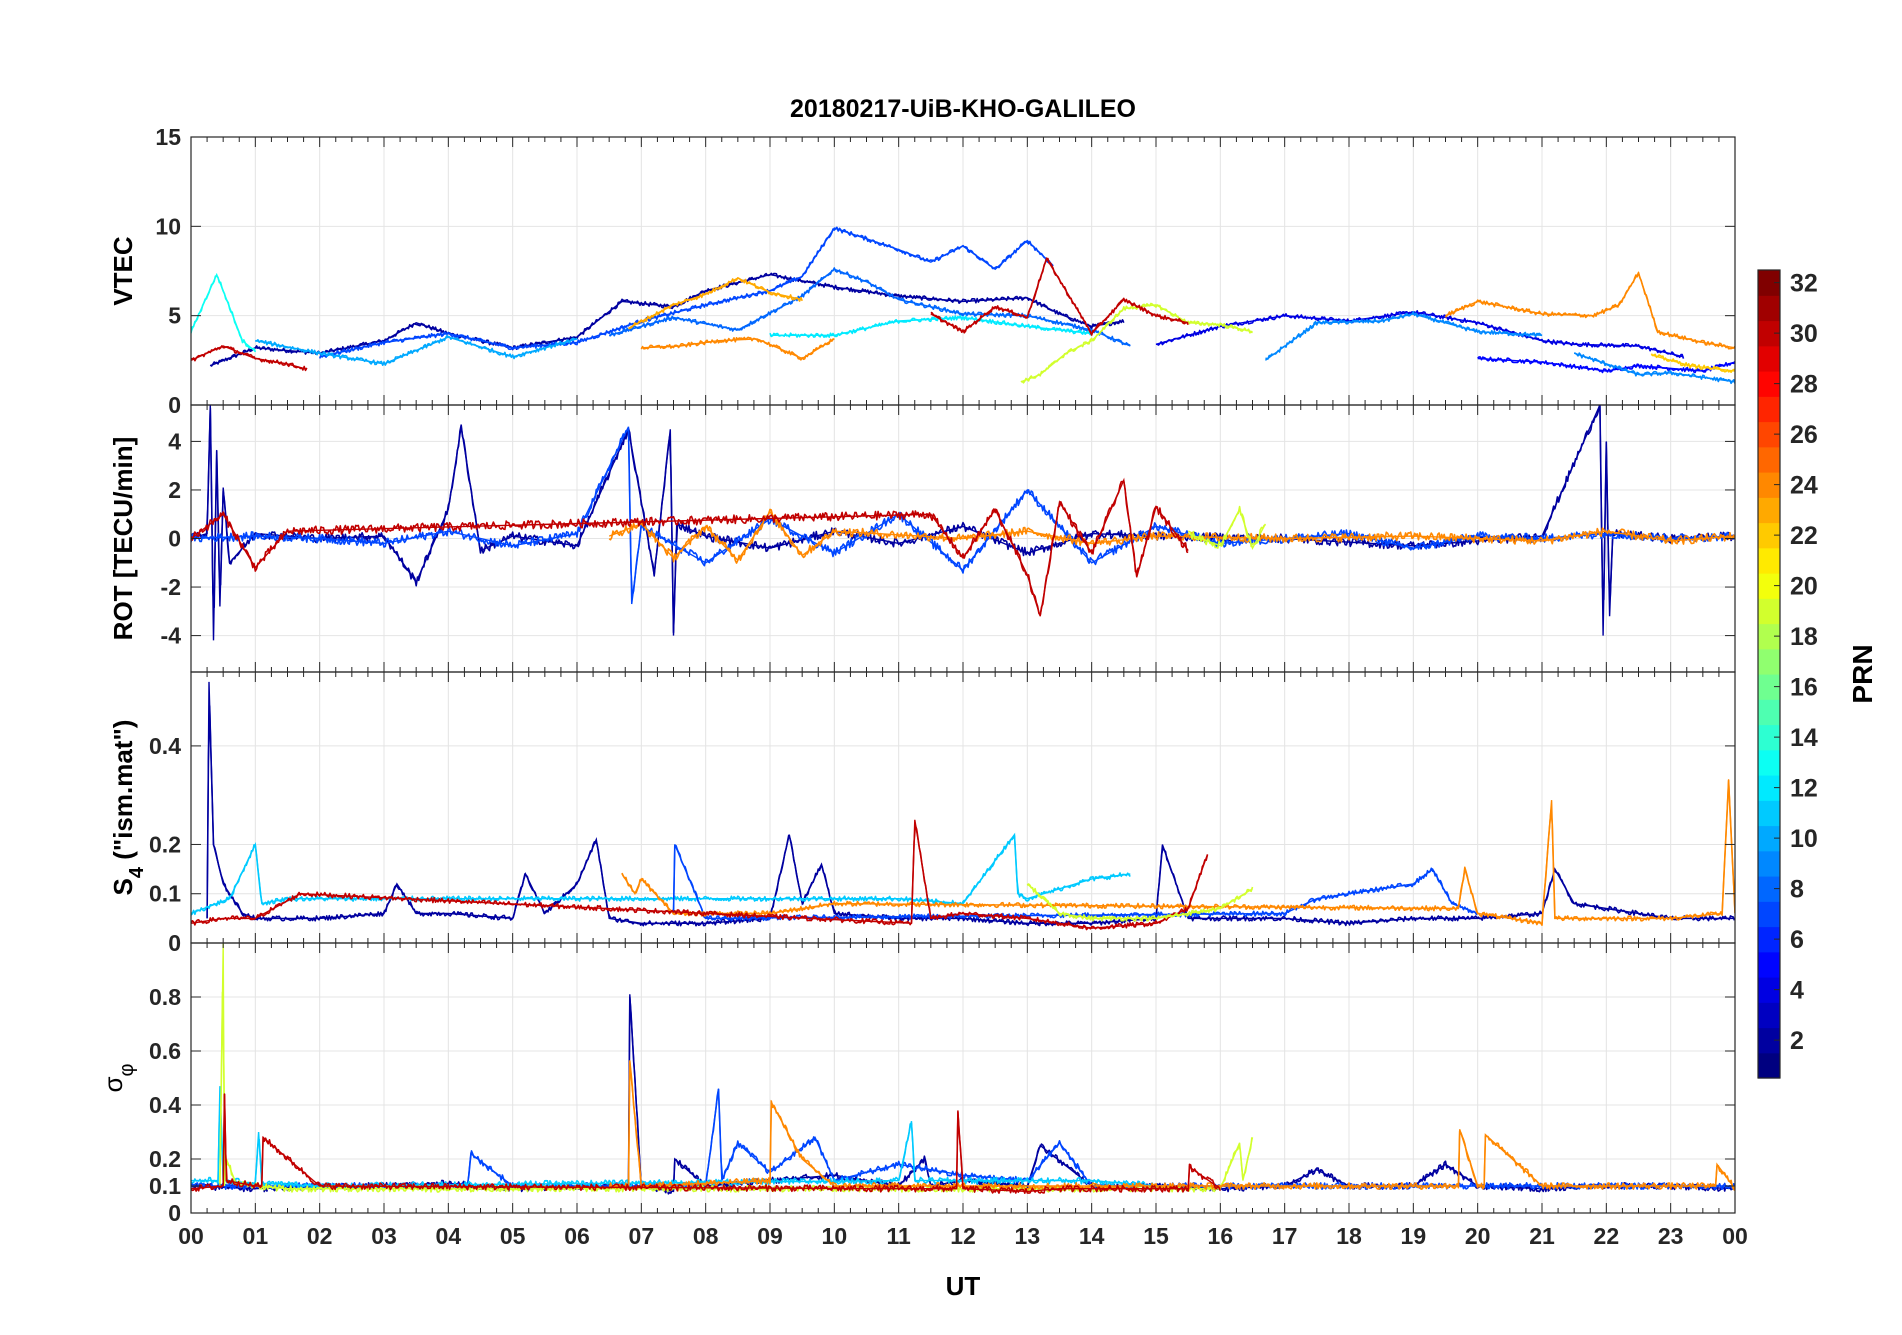 This screenshot has width=1902, height=1335. I want to click on x-tick-label: 20, so click(1478, 1236).